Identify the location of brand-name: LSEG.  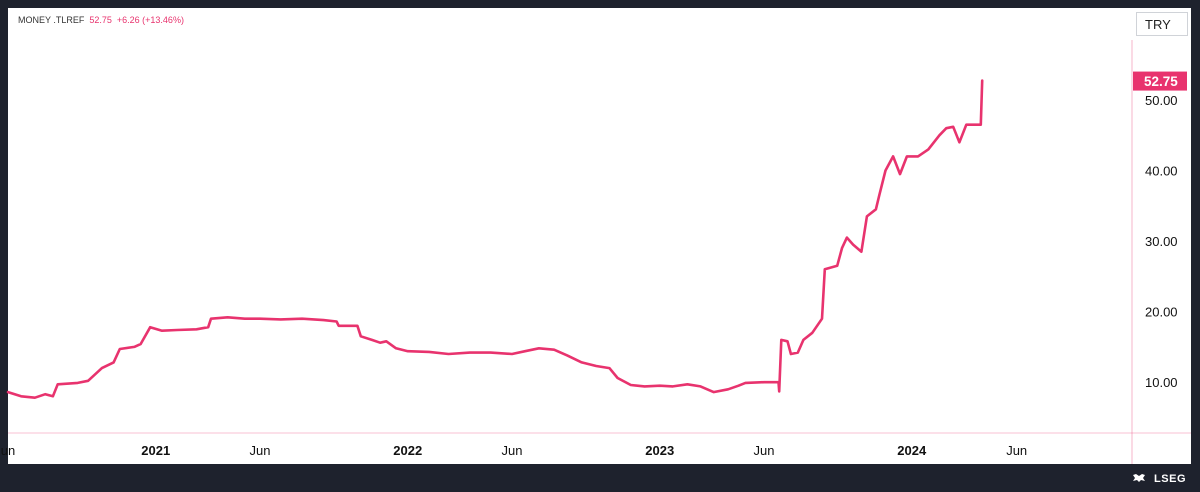
(1170, 479).